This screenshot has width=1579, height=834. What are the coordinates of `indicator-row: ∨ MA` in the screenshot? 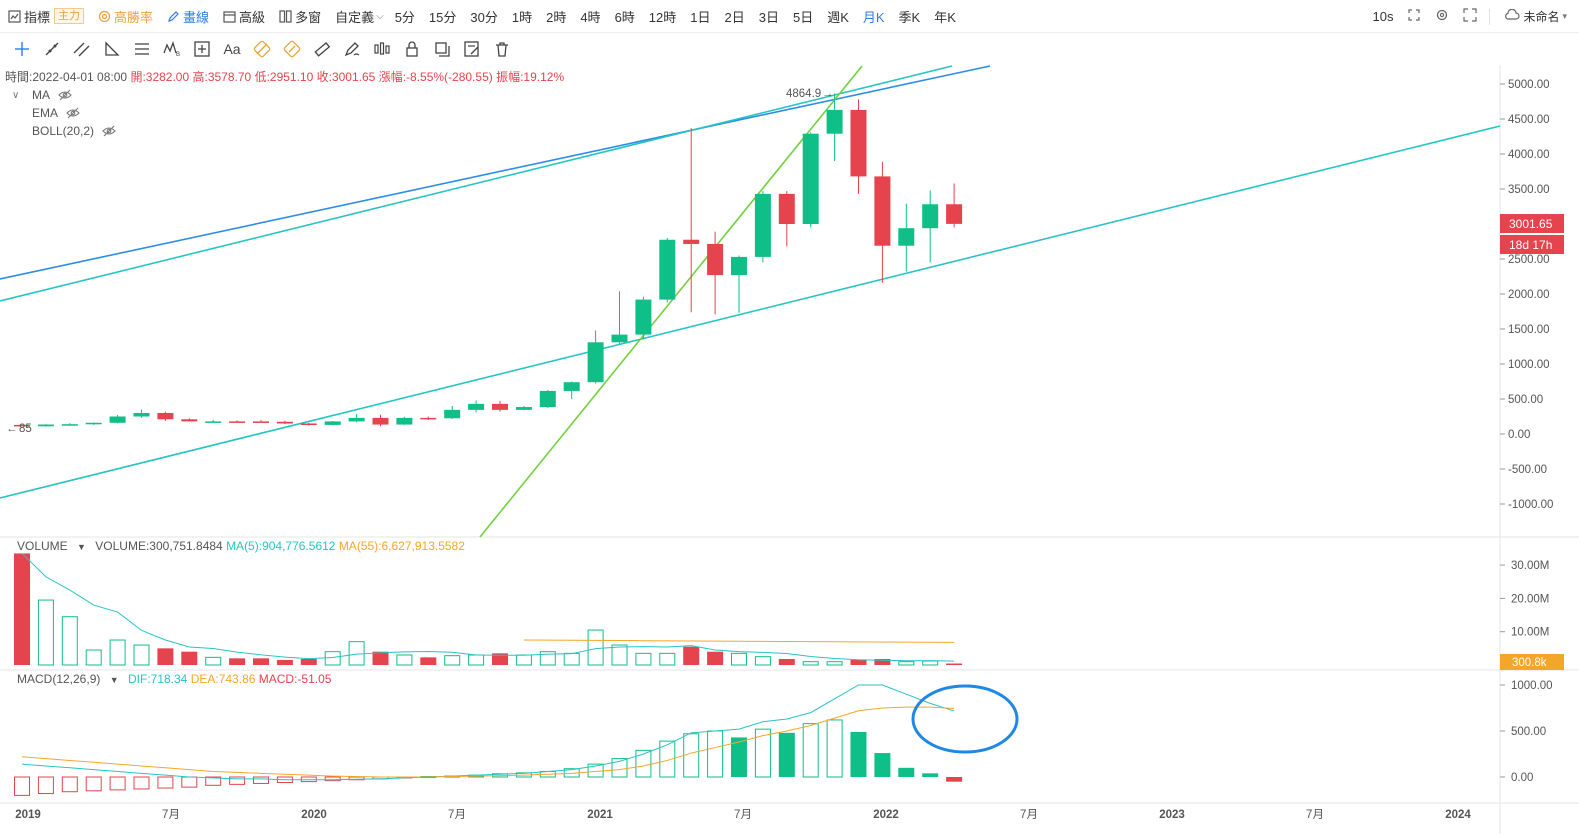 It's located at (64, 95).